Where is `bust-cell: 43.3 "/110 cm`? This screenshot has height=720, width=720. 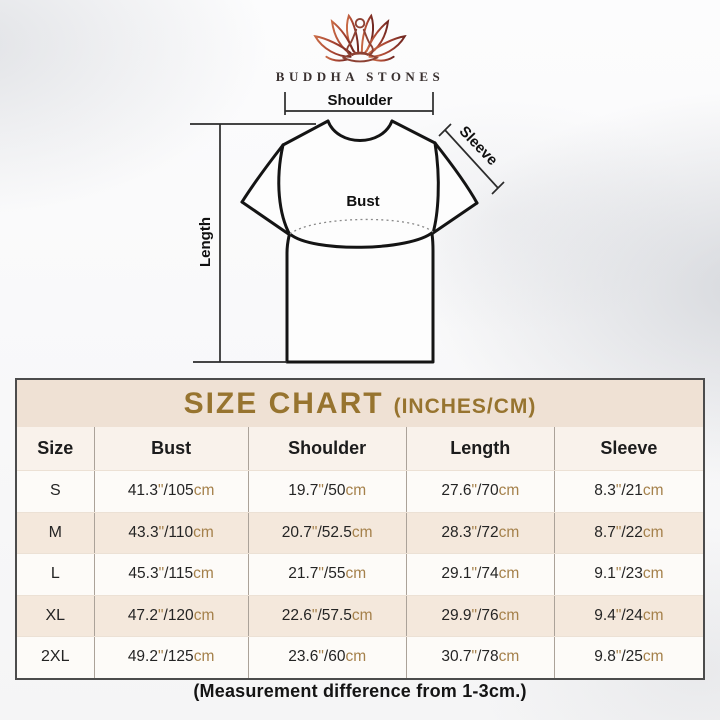
bust-cell: 43.3 "/110 cm is located at coordinates (172, 532).